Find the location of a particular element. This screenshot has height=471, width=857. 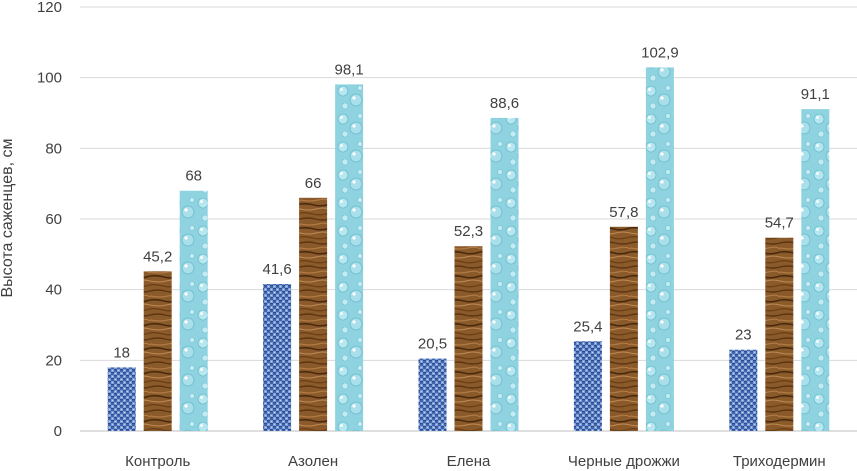

y-tick-label: 80 is located at coordinates (53, 148).